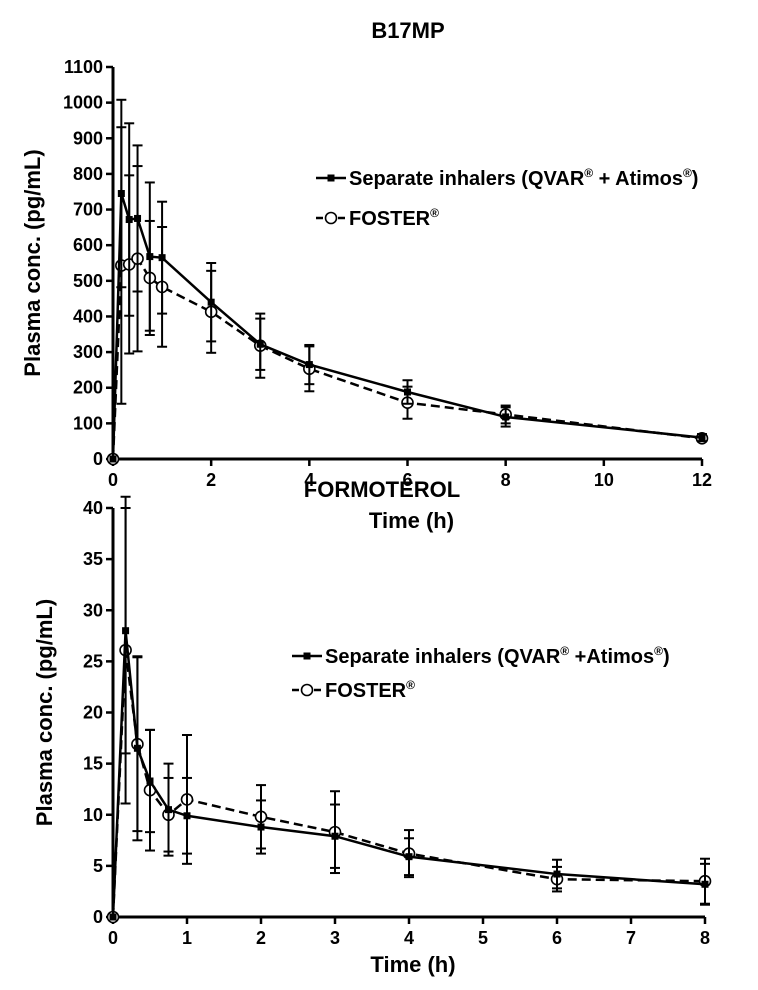 The width and height of the screenshot is (758, 990). Describe the element at coordinates (611, 657) in the screenshot. I see `legend-text-part: +Atimos` at that location.